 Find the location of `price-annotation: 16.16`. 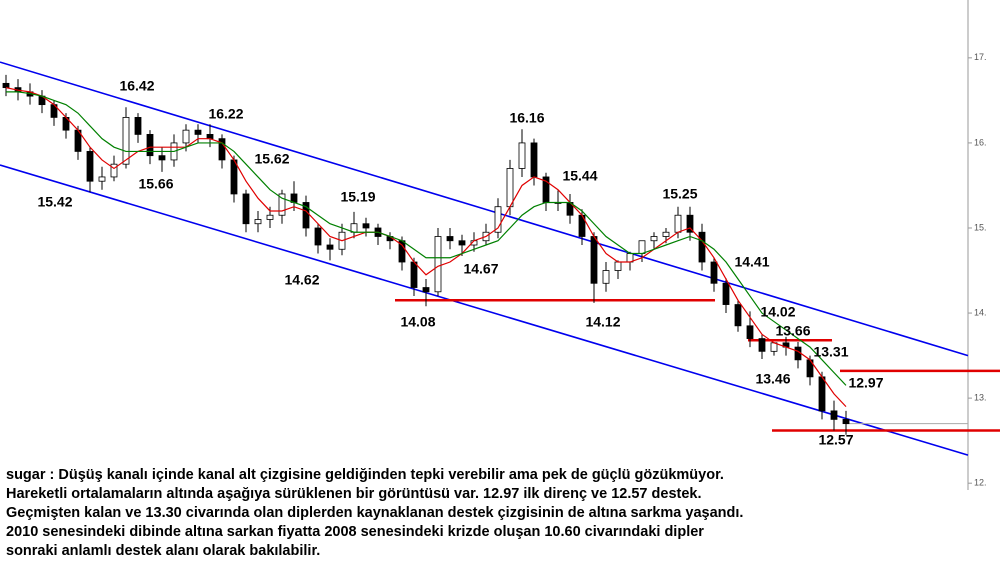

price-annotation: 16.16 is located at coordinates (526, 118).